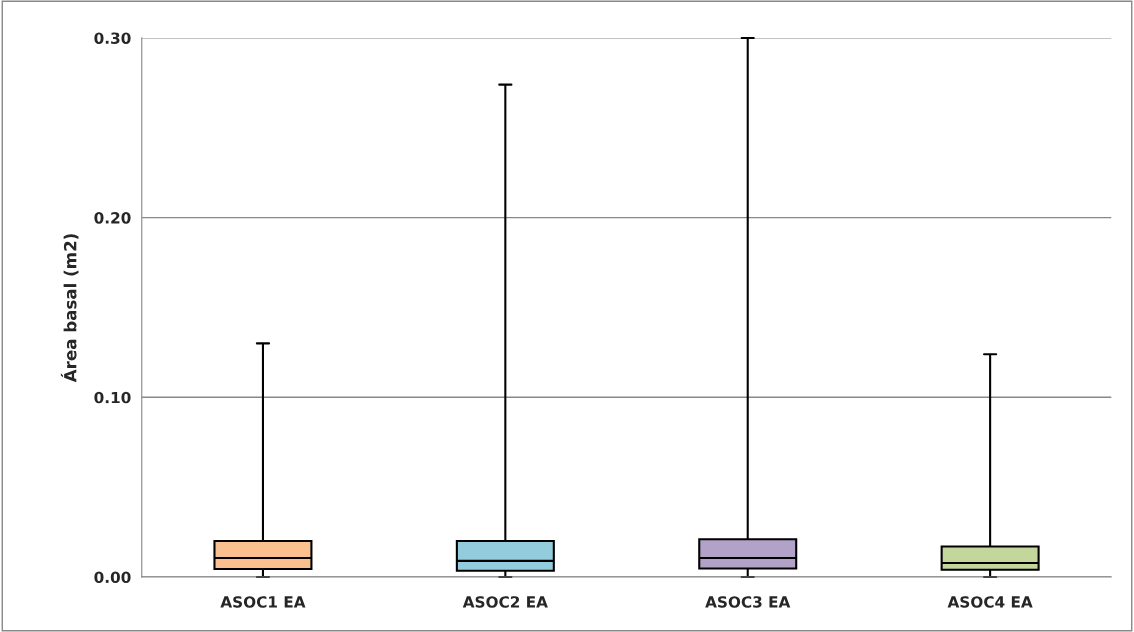 This screenshot has height=632, width=1134. Describe the element at coordinates (112, 577) in the screenshot. I see `y-tick-label: 0.00` at that location.